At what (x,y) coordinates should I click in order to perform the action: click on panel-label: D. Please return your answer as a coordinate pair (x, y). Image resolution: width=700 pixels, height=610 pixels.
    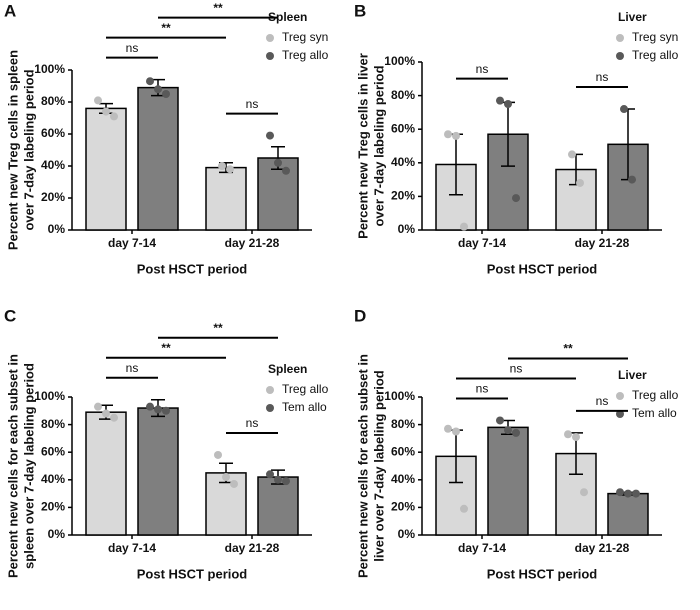
    Looking at the image, I should click on (360, 315).